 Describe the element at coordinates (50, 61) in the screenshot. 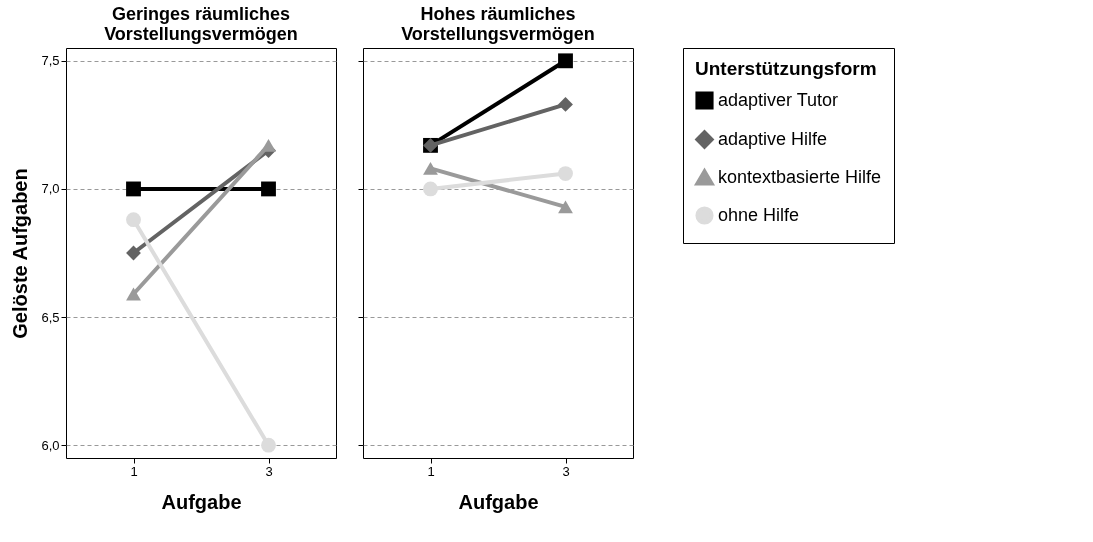

I see `y-tick-label: 7,5` at that location.